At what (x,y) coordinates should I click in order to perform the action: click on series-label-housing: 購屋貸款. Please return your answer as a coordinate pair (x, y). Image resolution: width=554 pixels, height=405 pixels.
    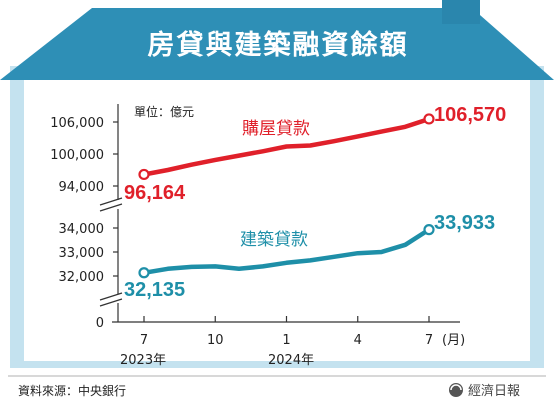
    Looking at the image, I should click on (276, 129).